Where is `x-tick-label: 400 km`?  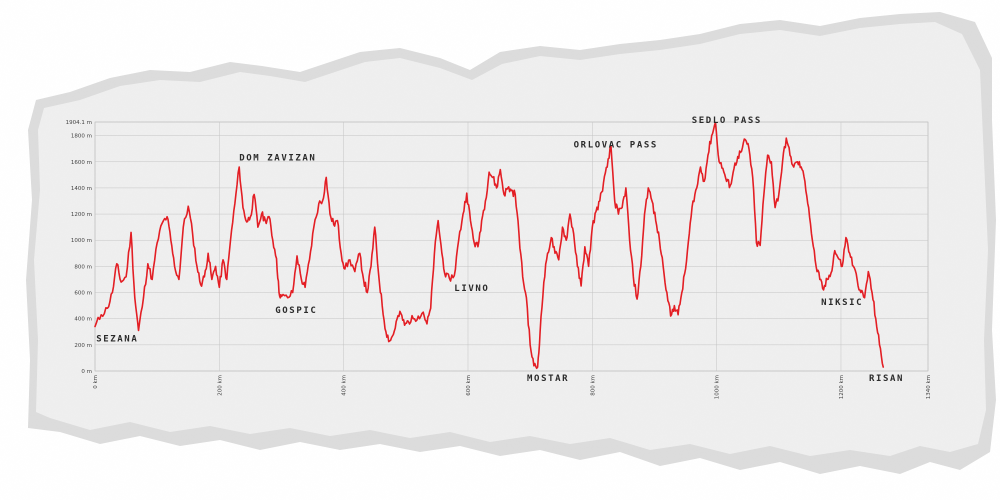 x-tick-label: 400 km is located at coordinates (345, 385).